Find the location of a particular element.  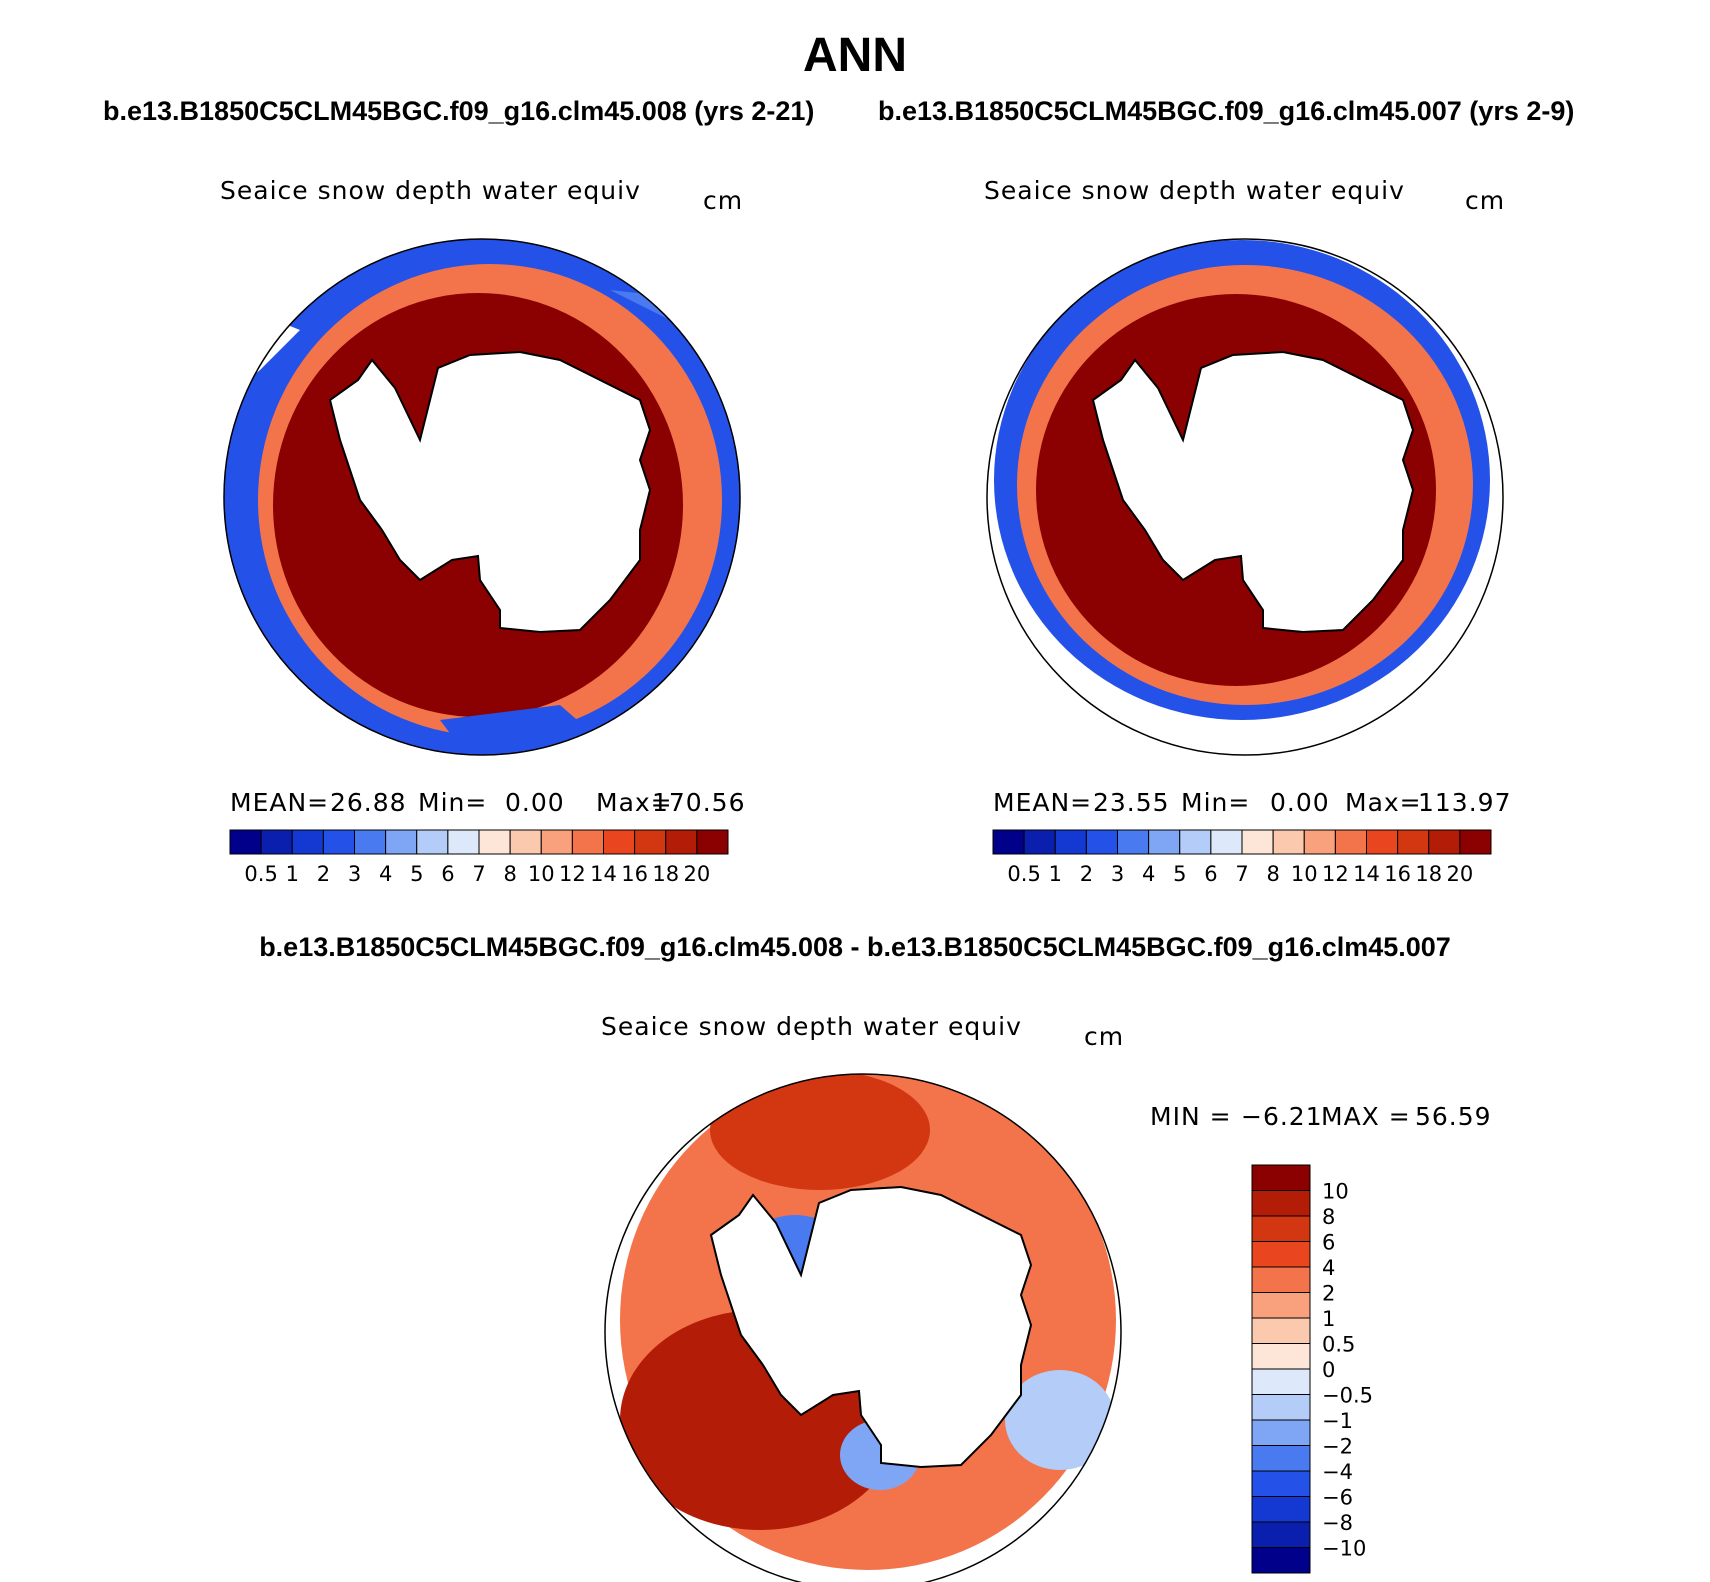

panel-a-mean-label: MEAN= is located at coordinates (280, 802).